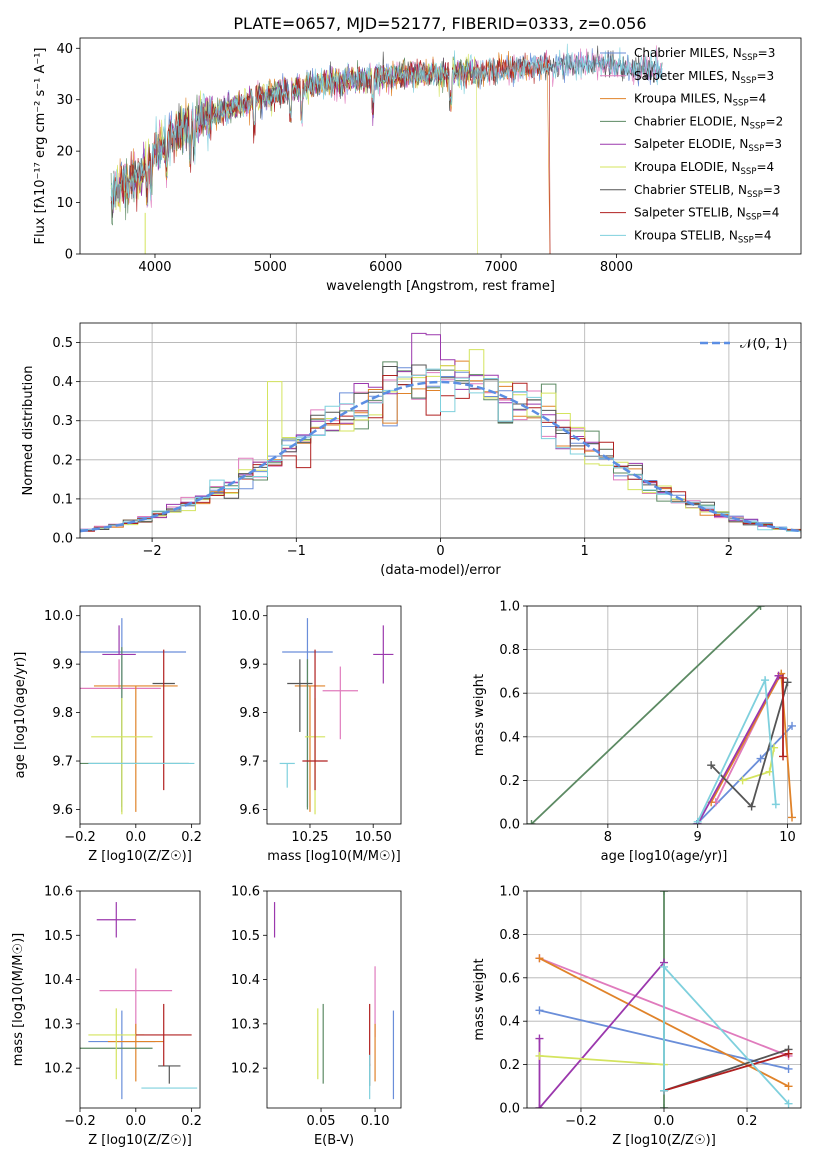 This screenshot has width=819, height=1170. I want to click on x-tick-label: 4000, so click(154, 267).